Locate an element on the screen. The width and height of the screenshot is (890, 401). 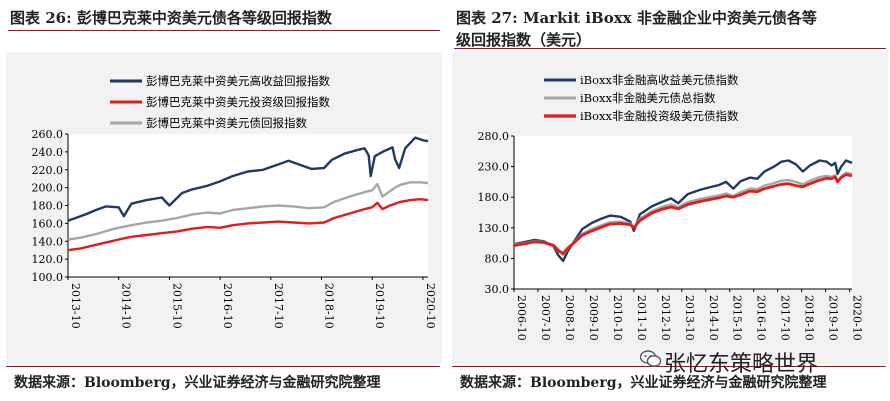
left-source-rule is located at coordinates (223, 366).